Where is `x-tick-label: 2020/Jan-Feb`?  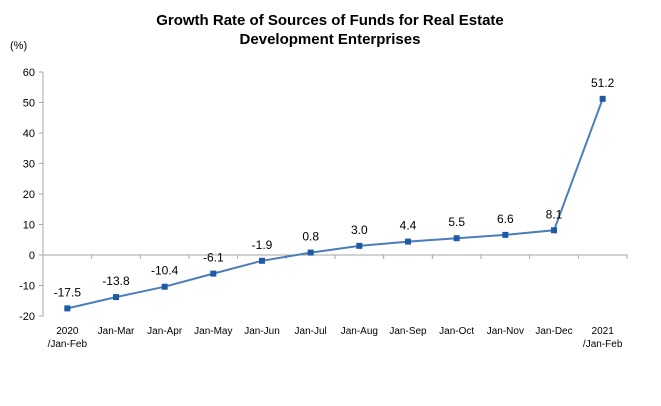 x-tick-label: 2020/Jan-Feb is located at coordinates (68, 338).